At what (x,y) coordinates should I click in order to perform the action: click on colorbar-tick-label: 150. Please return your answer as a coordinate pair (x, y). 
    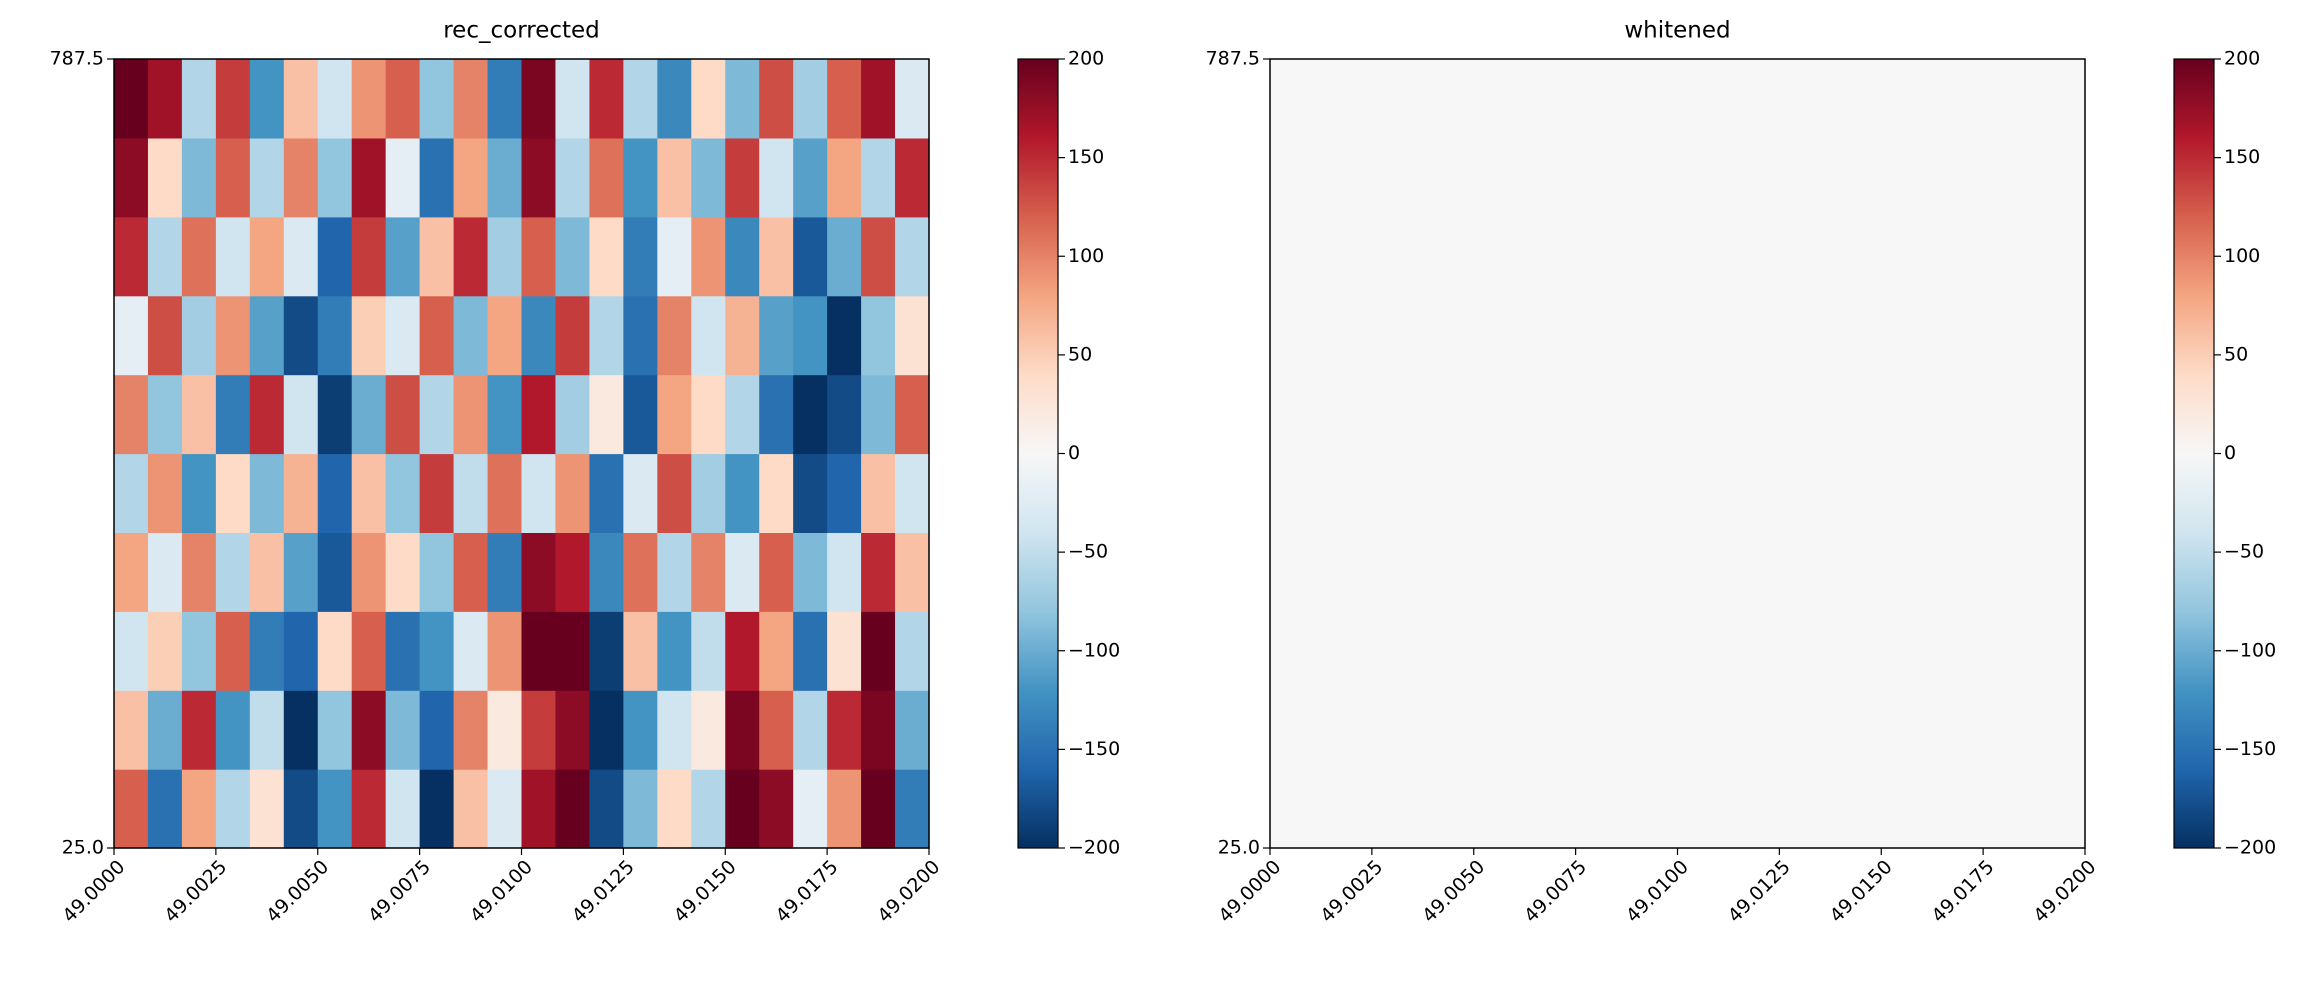
    Looking at the image, I should click on (1086, 157).